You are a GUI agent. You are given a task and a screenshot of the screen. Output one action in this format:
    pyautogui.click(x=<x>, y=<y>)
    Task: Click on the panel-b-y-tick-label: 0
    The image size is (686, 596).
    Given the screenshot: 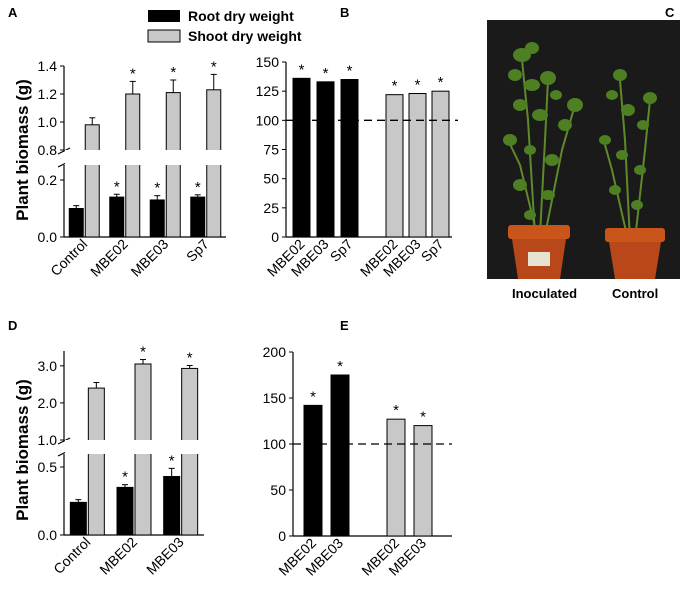 What is the action you would take?
    pyautogui.click(x=275, y=237)
    